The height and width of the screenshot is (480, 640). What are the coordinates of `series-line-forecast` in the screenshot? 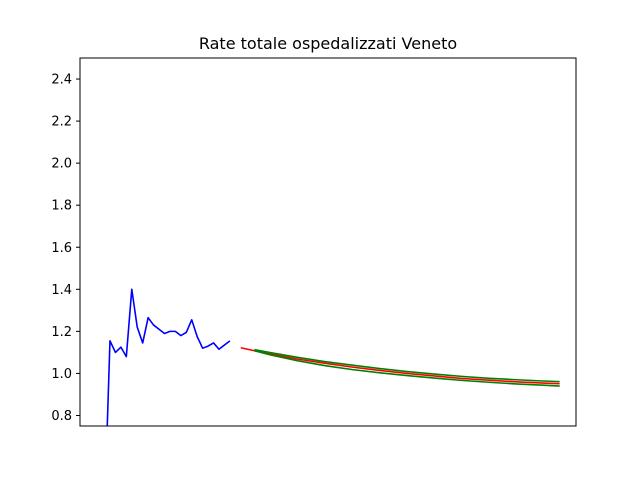 It's located at (400, 365).